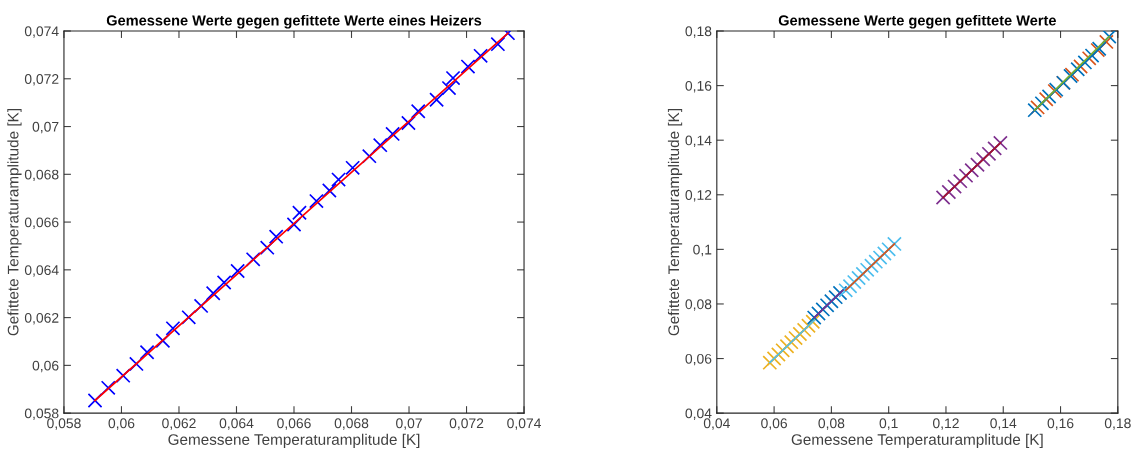  Describe the element at coordinates (1060, 424) in the screenshot. I see `x-tick-label: 0,16` at that location.